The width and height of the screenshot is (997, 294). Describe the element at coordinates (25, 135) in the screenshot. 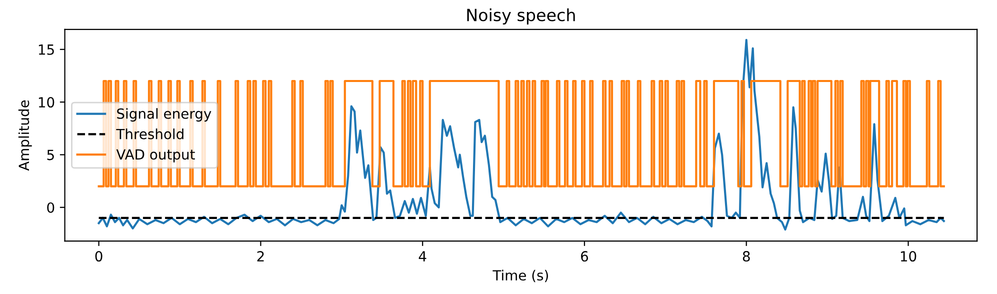

I see `y-axis-title: Amplitude` at that location.